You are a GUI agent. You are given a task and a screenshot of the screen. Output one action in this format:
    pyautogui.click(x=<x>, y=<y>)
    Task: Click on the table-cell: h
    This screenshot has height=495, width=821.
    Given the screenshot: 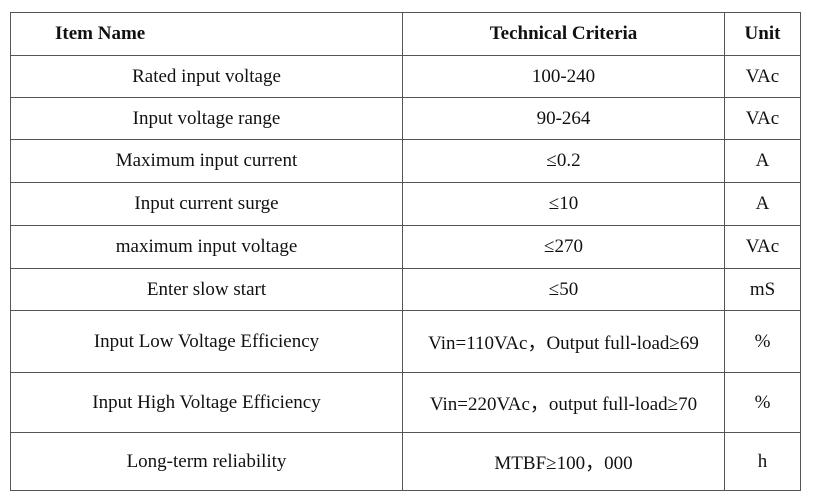 What is the action you would take?
    pyautogui.click(x=762, y=461)
    